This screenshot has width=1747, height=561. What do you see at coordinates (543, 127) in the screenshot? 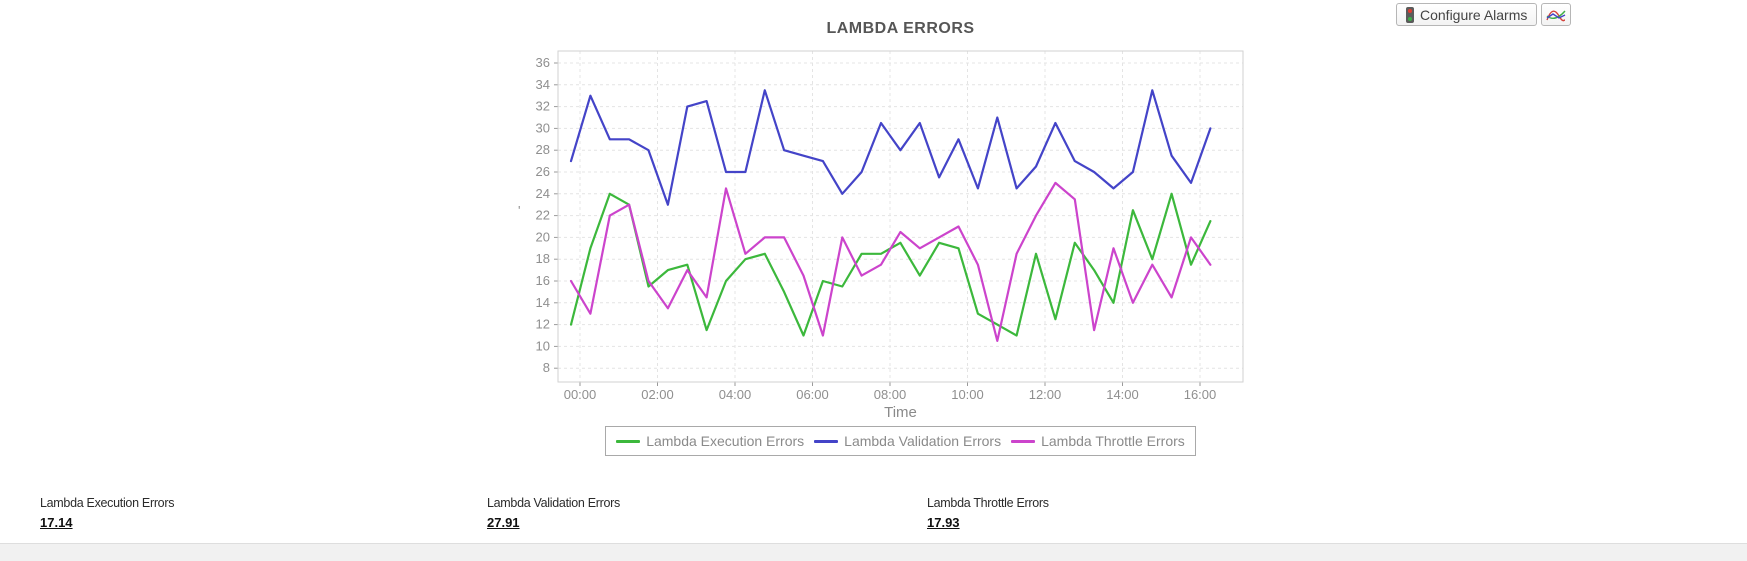
I see `svg-text: 30` at bounding box center [543, 127].